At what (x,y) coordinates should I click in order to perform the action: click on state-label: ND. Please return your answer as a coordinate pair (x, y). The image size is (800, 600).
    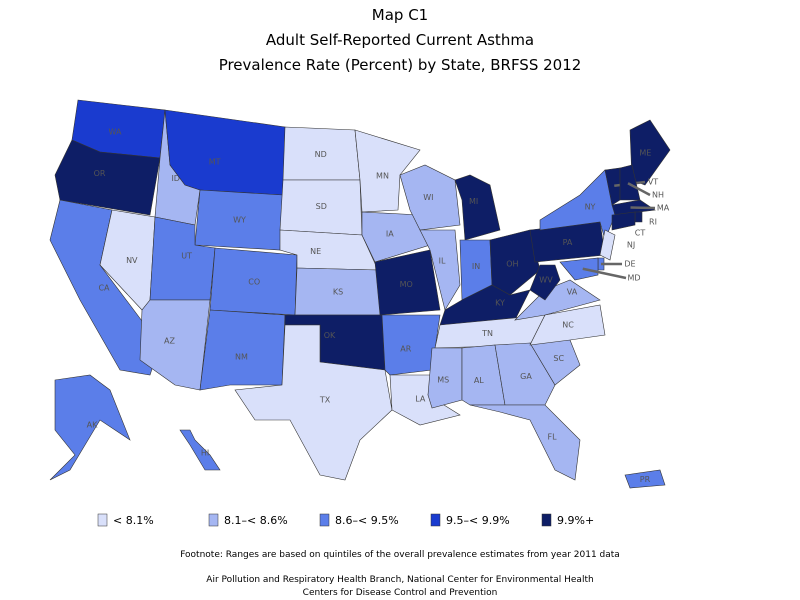
    Looking at the image, I should click on (321, 154).